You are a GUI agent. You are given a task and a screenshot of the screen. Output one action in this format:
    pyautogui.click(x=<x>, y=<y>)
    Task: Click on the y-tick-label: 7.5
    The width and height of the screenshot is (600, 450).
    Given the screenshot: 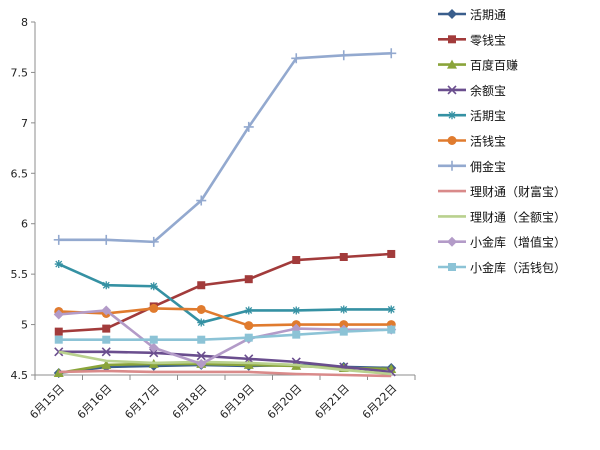 What is the action you would take?
    pyautogui.click(x=20, y=72)
    